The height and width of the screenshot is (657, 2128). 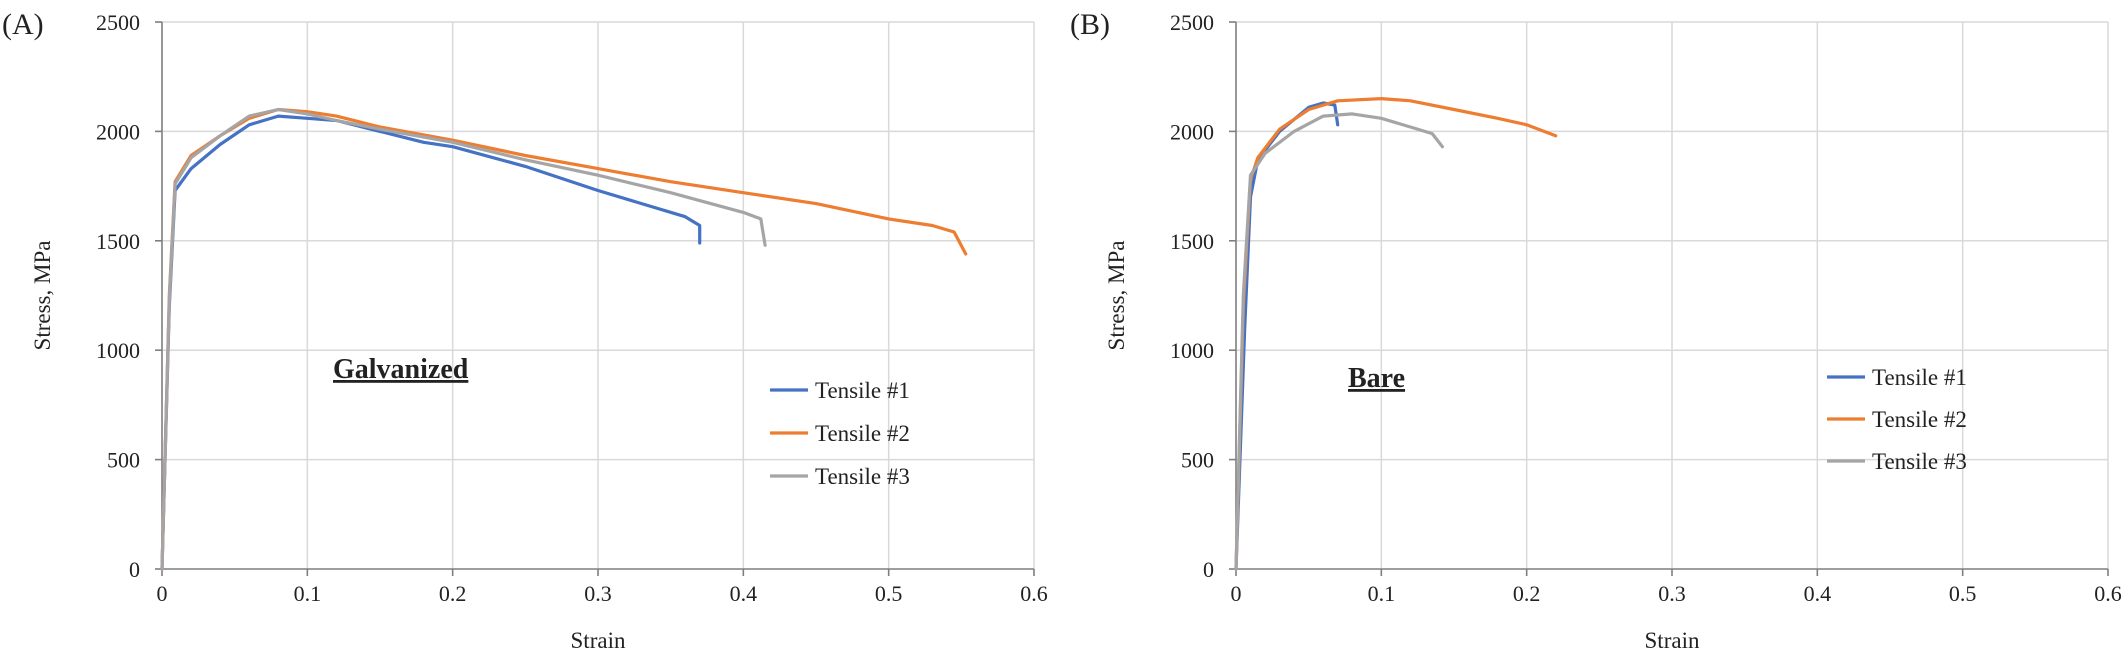 What do you see at coordinates (1090, 24) in the screenshot?
I see `panel-label: (B)` at bounding box center [1090, 24].